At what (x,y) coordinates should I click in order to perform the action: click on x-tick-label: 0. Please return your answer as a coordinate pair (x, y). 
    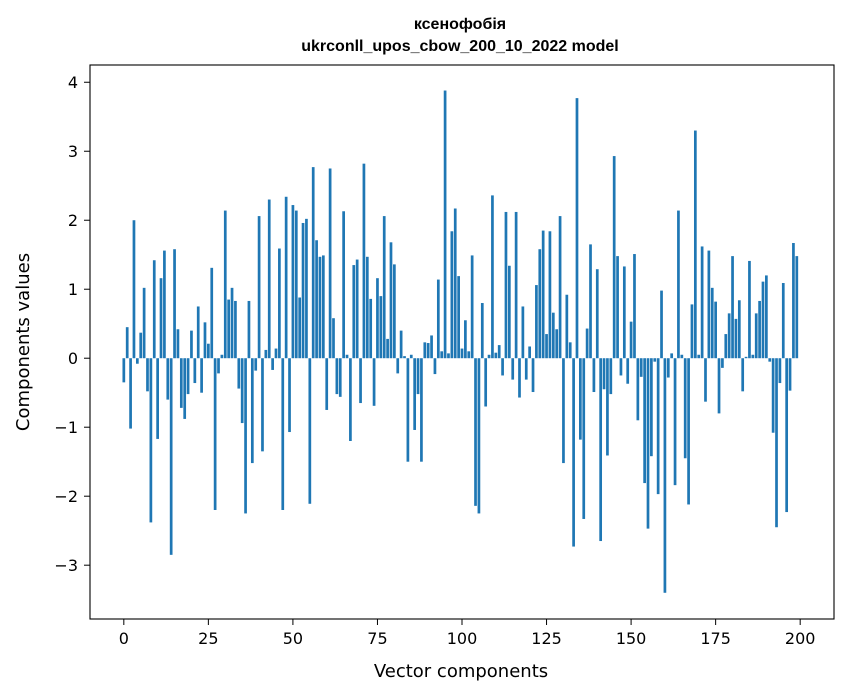
    Looking at the image, I should click on (124, 638).